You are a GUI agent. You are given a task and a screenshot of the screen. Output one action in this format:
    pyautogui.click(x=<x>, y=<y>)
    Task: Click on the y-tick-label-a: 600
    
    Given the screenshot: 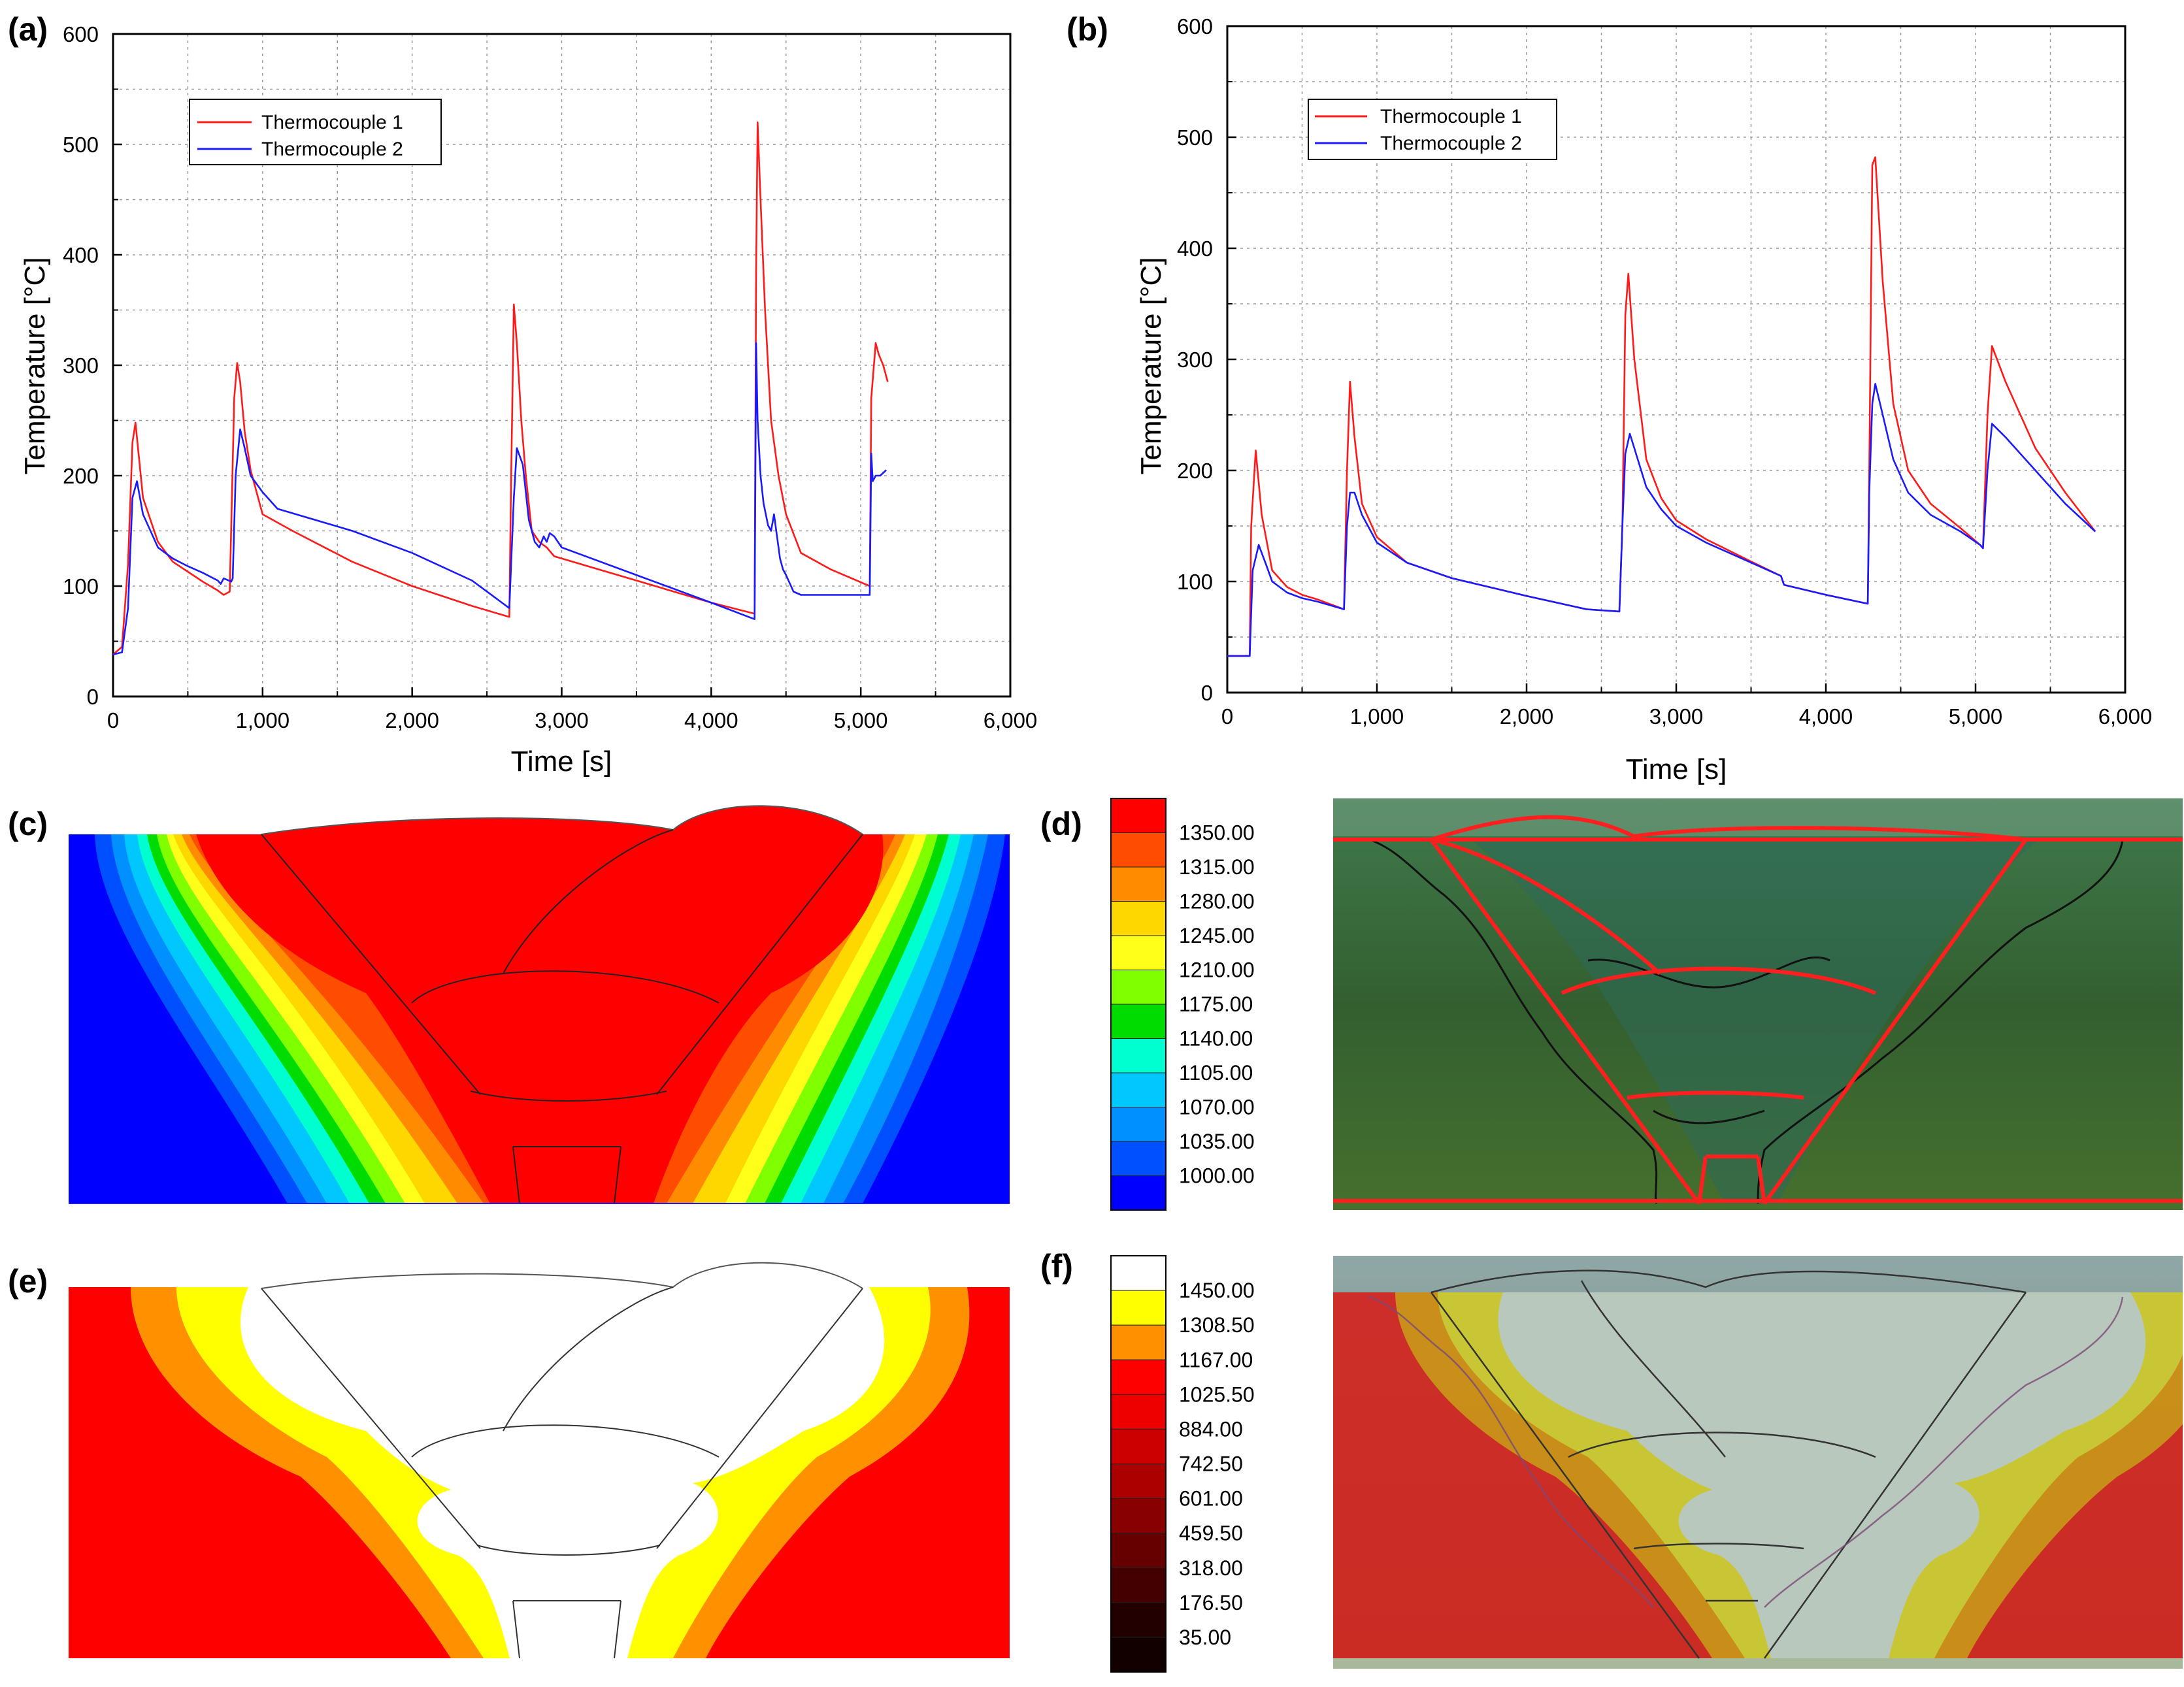 What is the action you would take?
    pyautogui.click(x=81, y=34)
    